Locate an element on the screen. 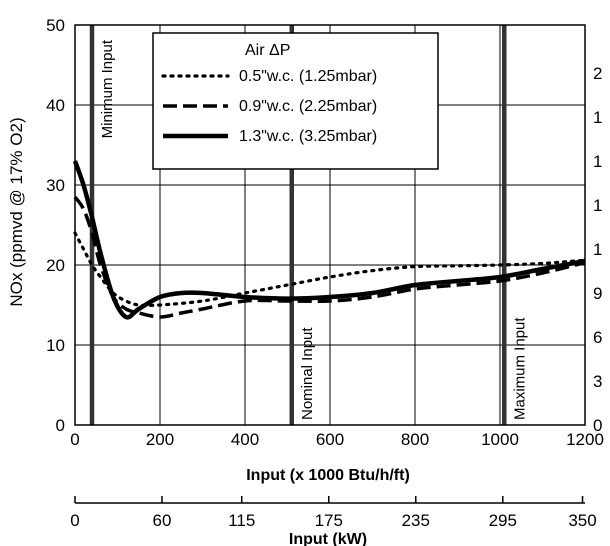 This screenshot has width=610, height=546. secondary-tick-label: 115 is located at coordinates (241, 520).